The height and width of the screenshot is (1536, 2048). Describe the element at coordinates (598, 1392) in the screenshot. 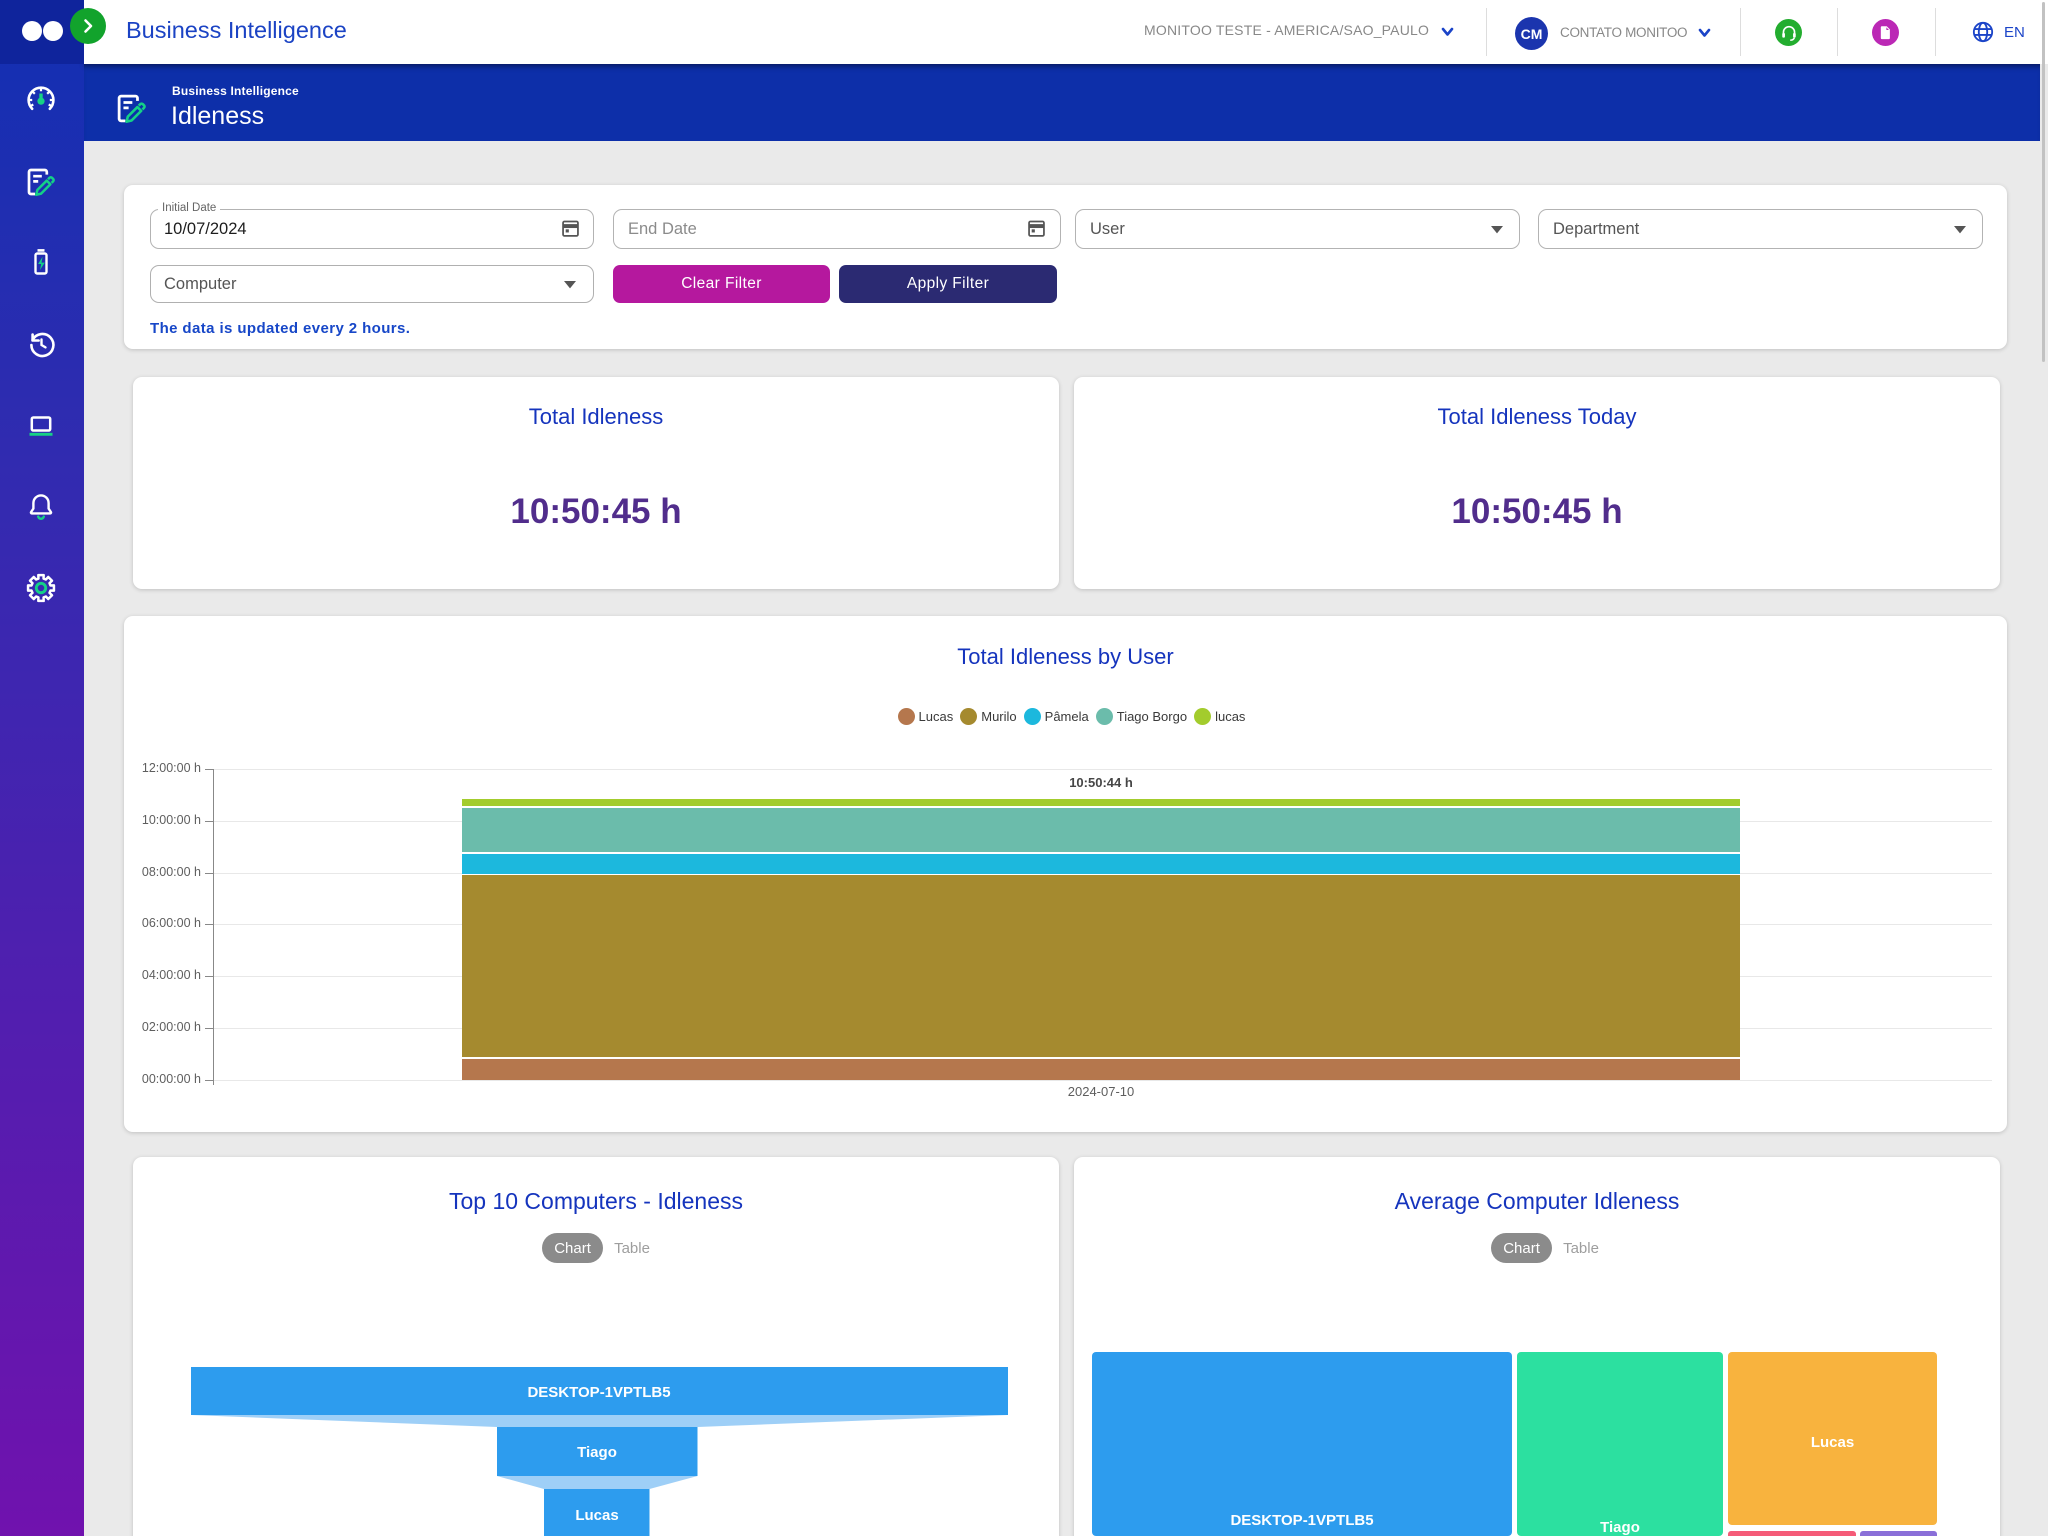

I see `svg-text: DESKTOP-1VPTLB5` at that location.